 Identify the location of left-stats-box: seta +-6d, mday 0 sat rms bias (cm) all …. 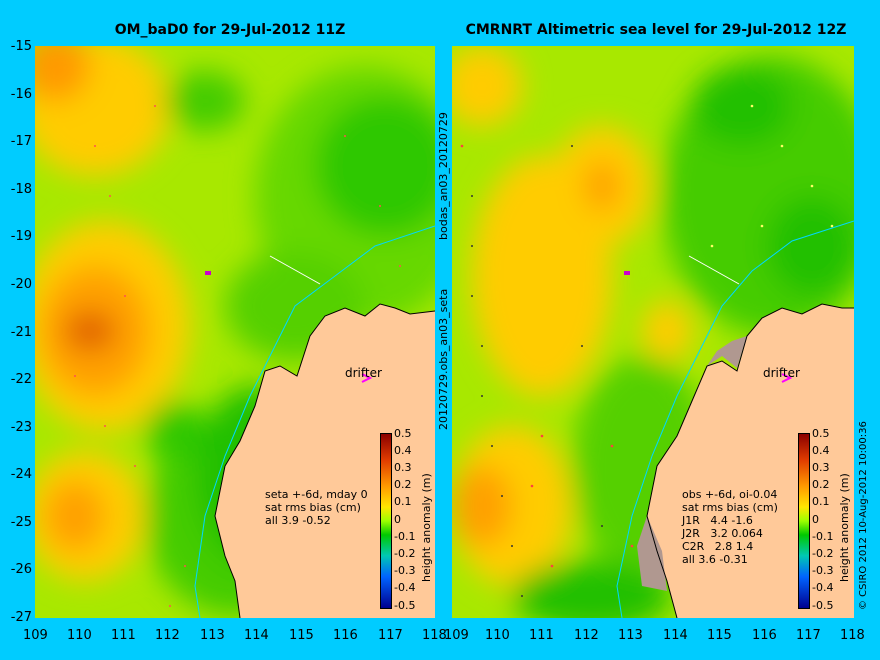
(316, 507).